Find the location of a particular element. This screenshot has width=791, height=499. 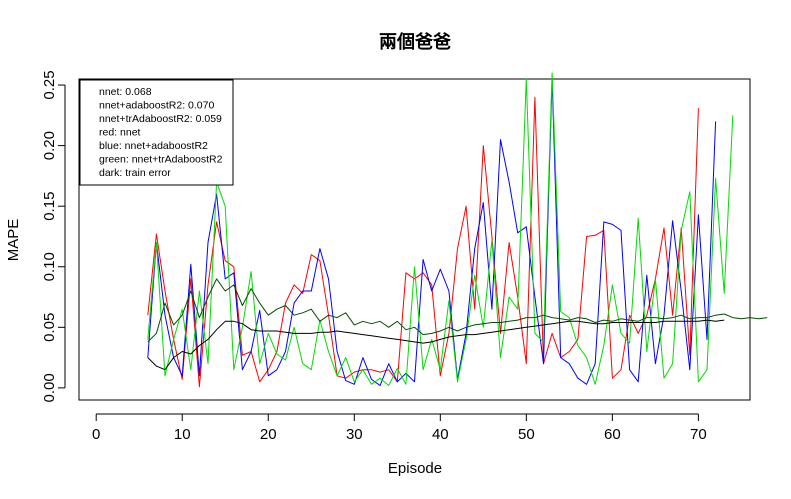

legend-entry: nnet+adaboostR2: 0.070 is located at coordinates (156, 106).